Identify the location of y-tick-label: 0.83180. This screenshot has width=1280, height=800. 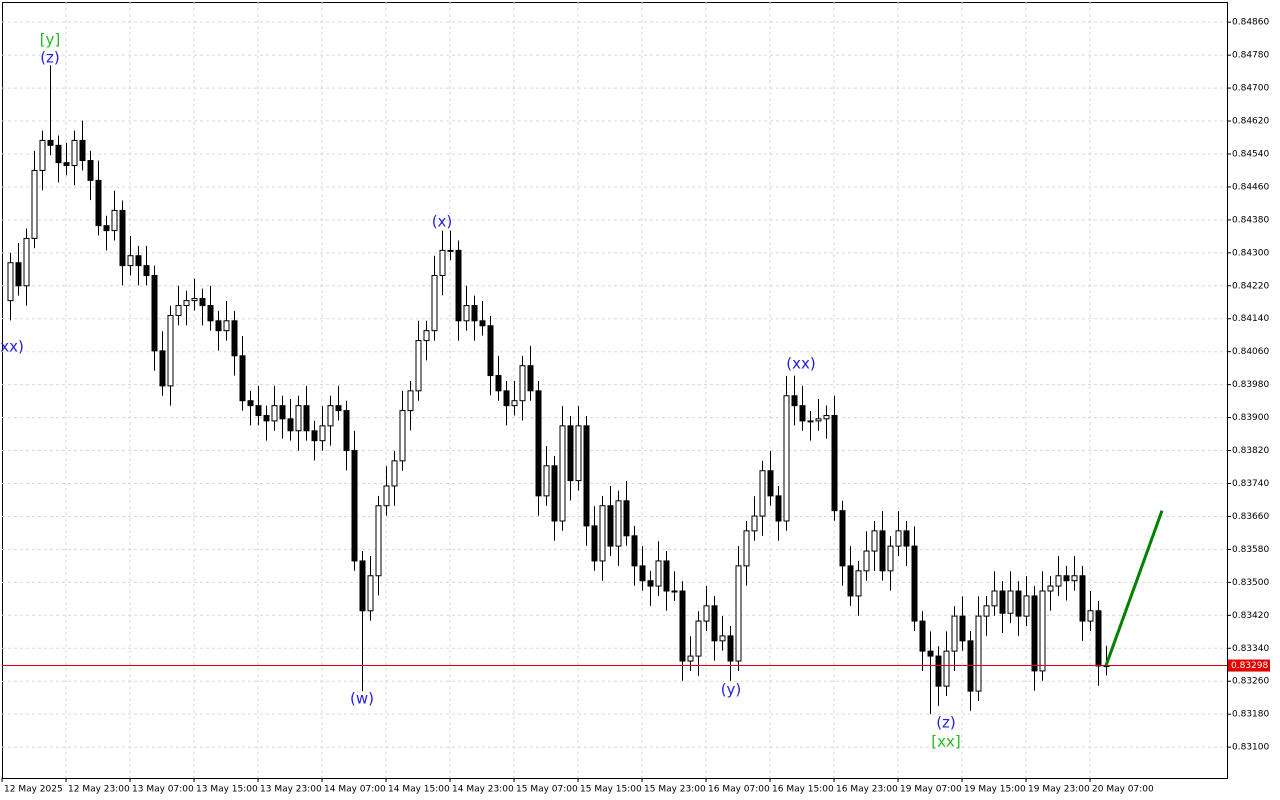
(1250, 715).